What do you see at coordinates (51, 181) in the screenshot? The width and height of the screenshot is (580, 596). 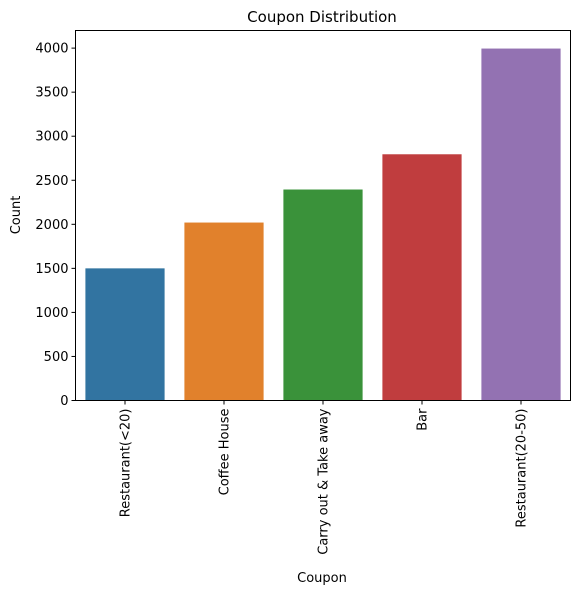 I see `y-tick-label-5: 2500` at bounding box center [51, 181].